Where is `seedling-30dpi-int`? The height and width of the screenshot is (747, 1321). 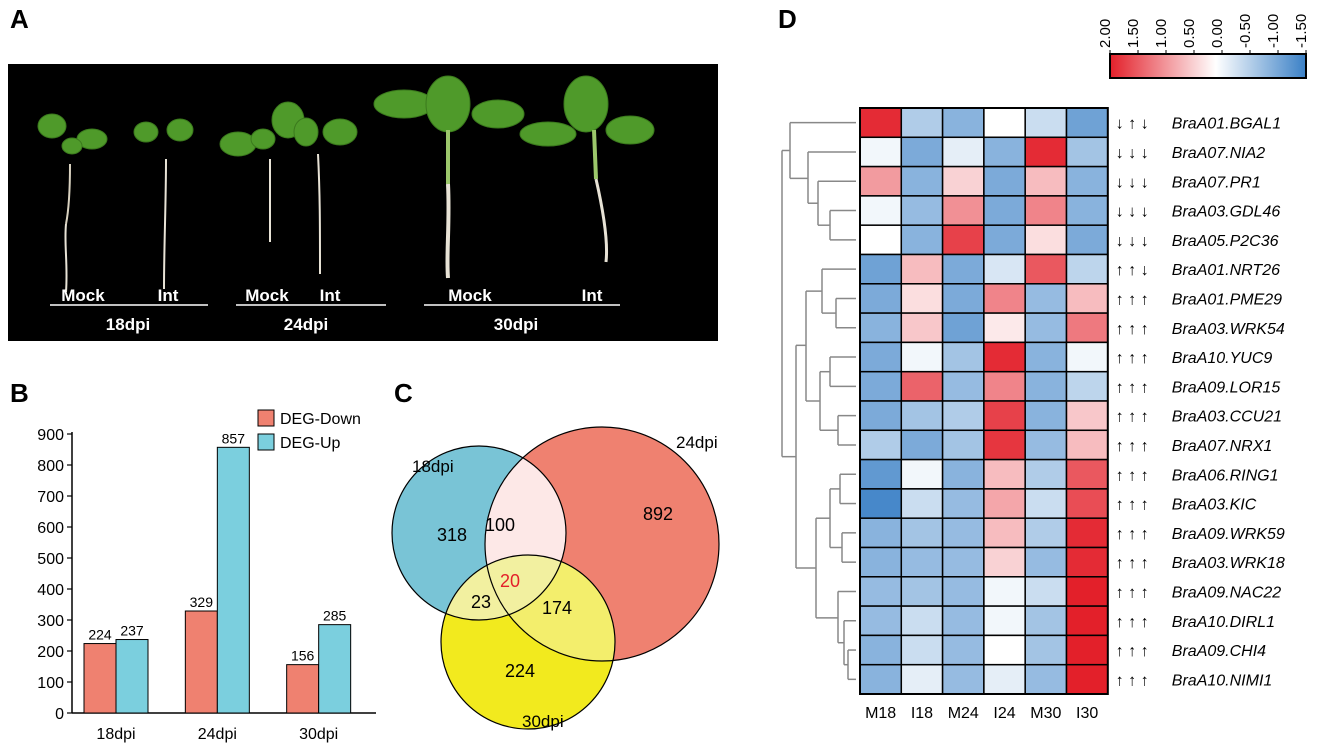
seedling-30dpi-int is located at coordinates (587, 169).